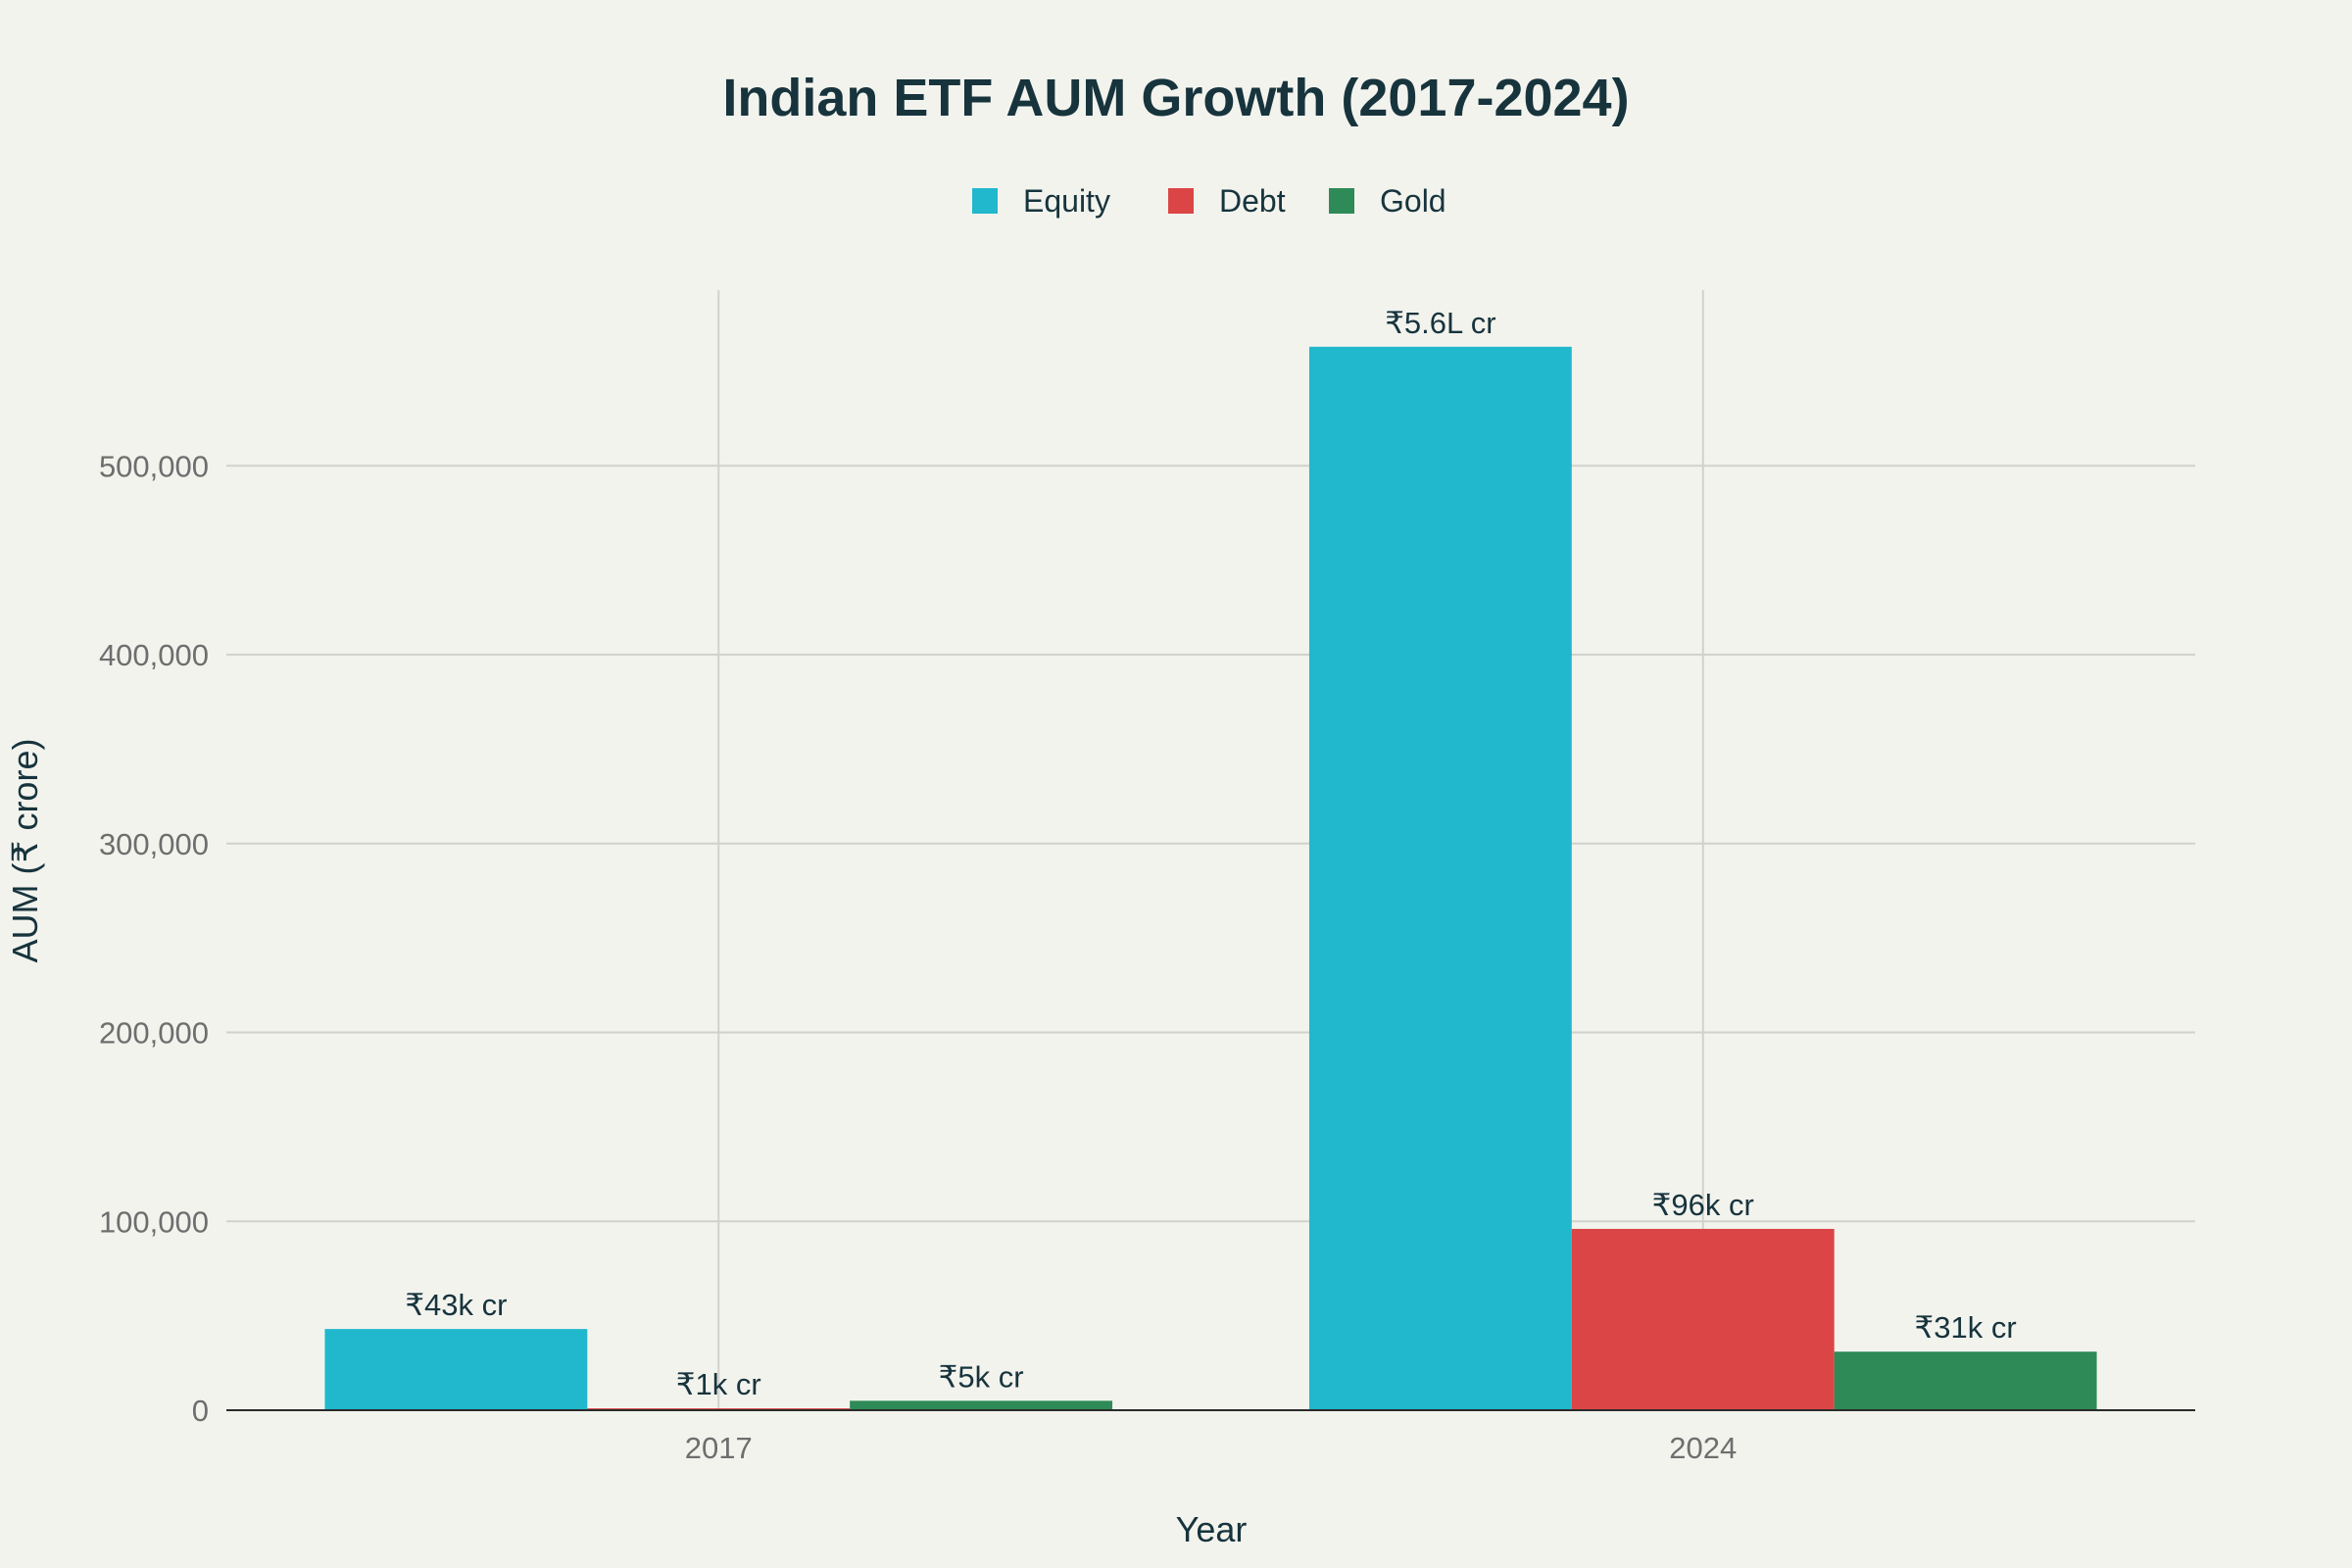 This screenshot has height=1568, width=2352. What do you see at coordinates (1703, 1448) in the screenshot?
I see `x-tick-label: 2024` at bounding box center [1703, 1448].